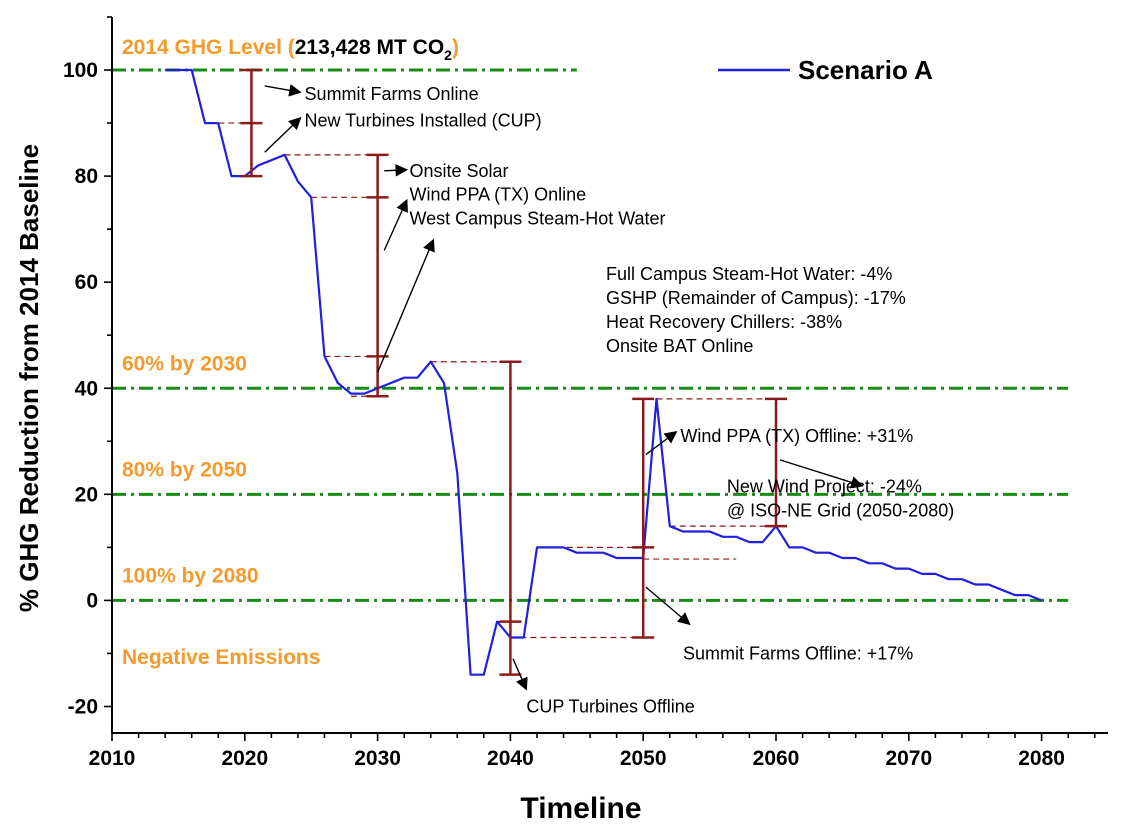 Image resolution: width=1129 pixels, height=828 pixels. Describe the element at coordinates (80, 70) in the screenshot. I see `y-tick-label: 100` at that location.